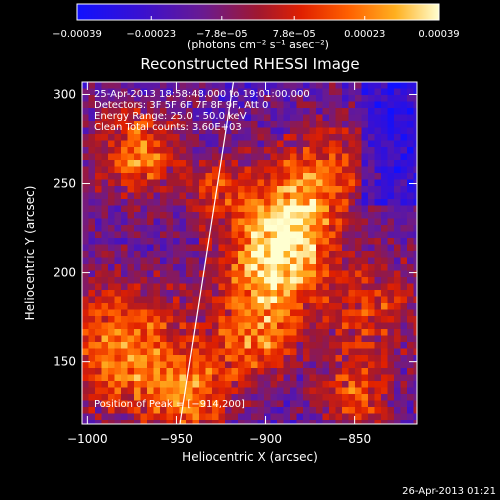  What do you see at coordinates (30, 253) in the screenshot?
I see `y-axis-label: Heliocentric Y (arcsec)` at bounding box center [30, 253].